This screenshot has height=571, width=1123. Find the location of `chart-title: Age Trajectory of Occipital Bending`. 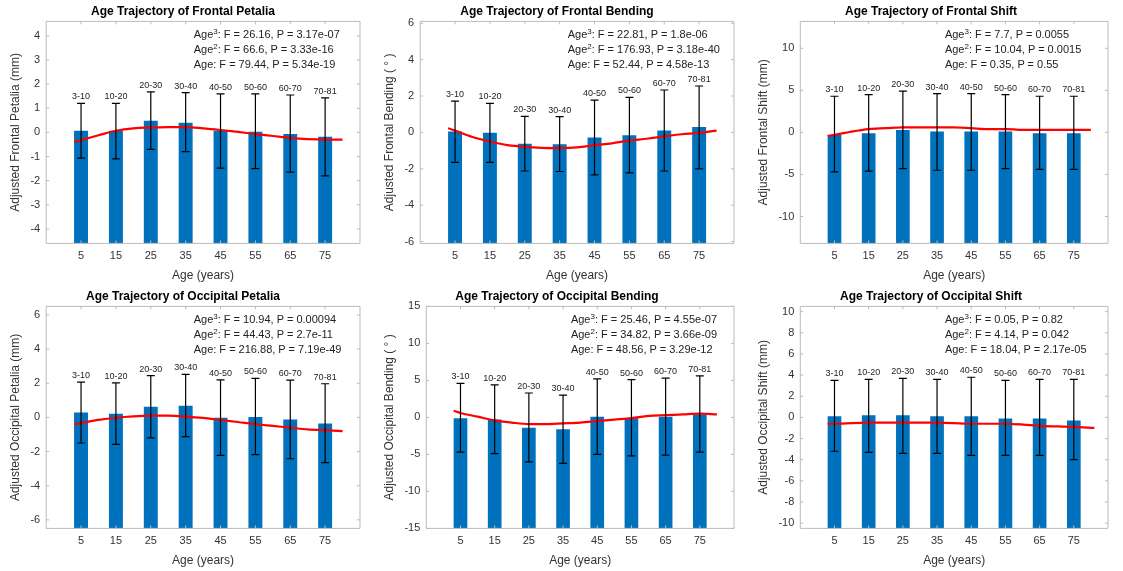

chart-title: Age Trajectory of Occipital Bending is located at coordinates (557, 295).